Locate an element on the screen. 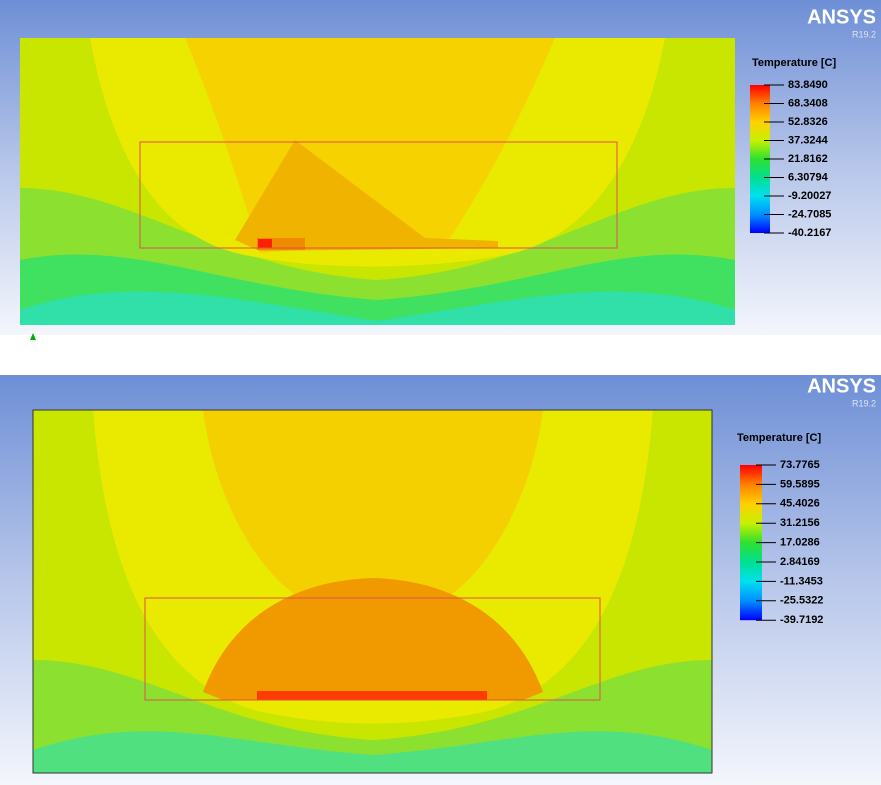 Image resolution: width=881 pixels, height=785 pixels. legend-label: -25.5322 is located at coordinates (801, 601).